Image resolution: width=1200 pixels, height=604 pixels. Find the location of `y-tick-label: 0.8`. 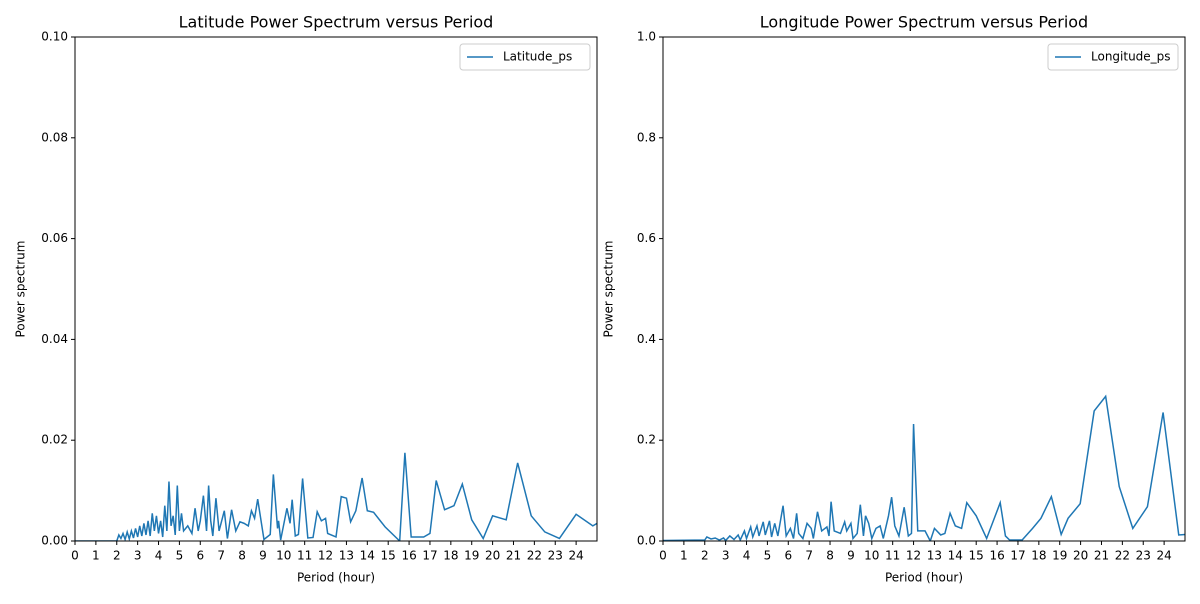

y-tick-label: 0.8 is located at coordinates (646, 137).